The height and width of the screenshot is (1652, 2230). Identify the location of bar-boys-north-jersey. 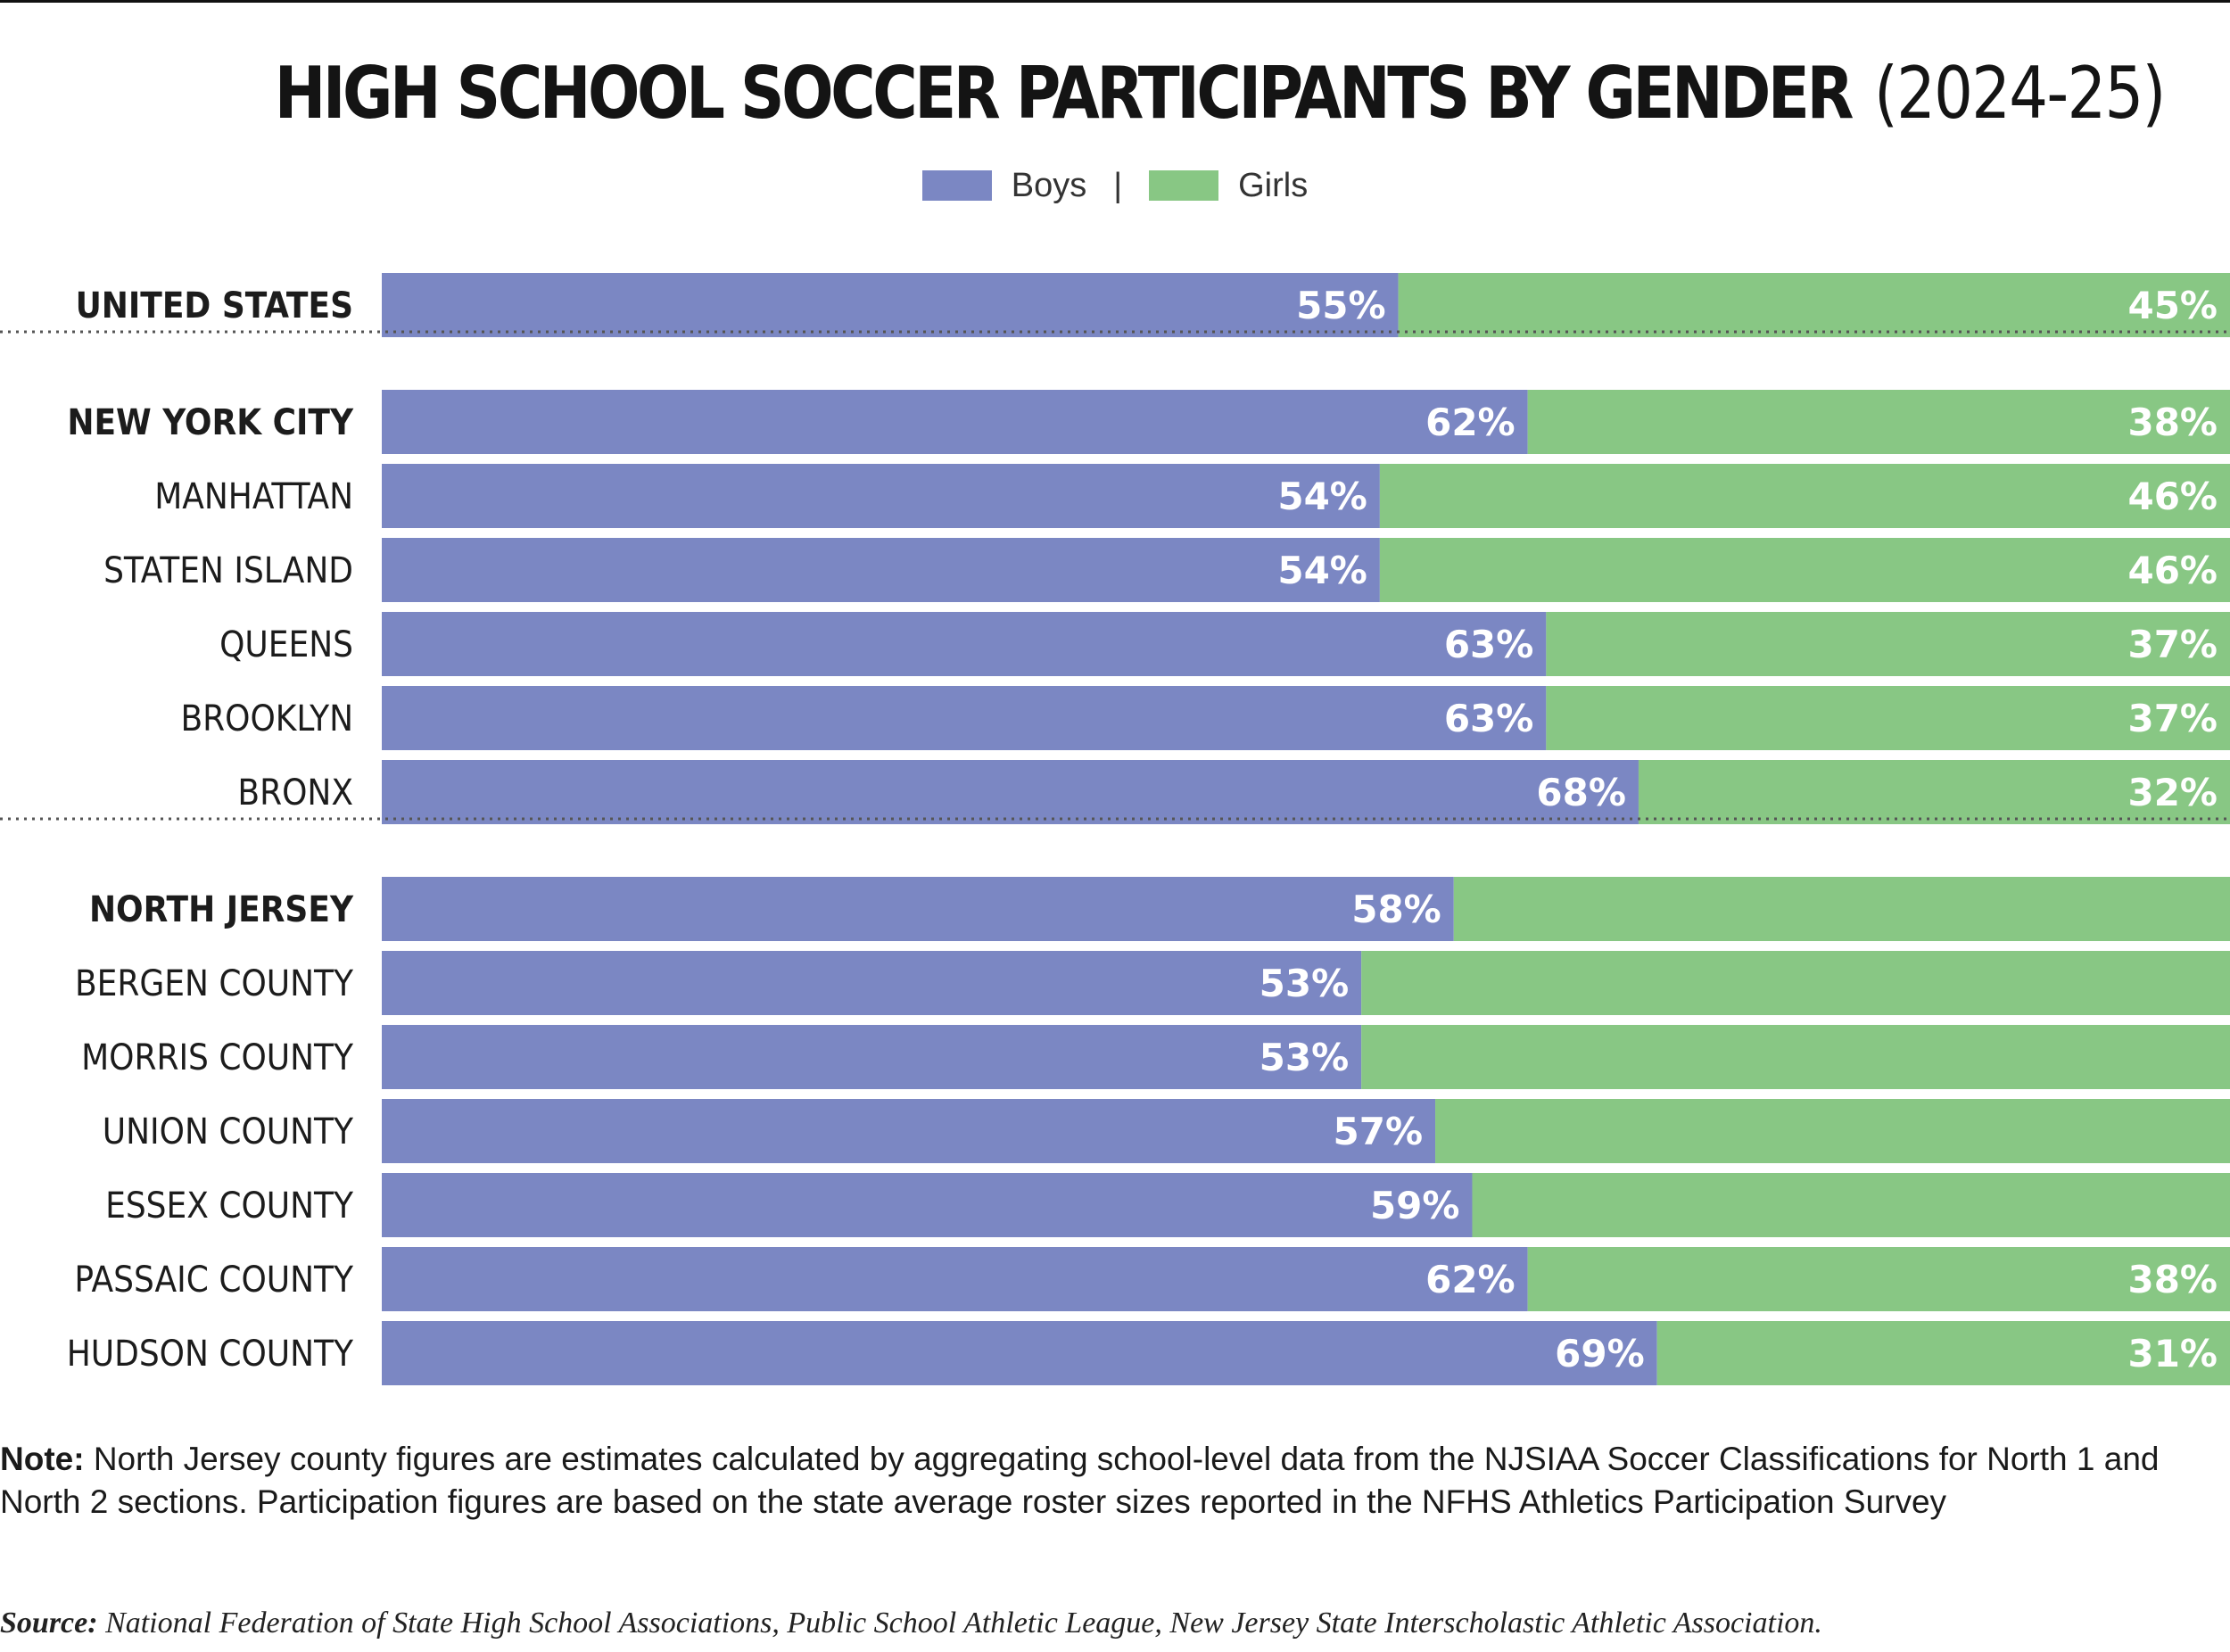
(918, 909).